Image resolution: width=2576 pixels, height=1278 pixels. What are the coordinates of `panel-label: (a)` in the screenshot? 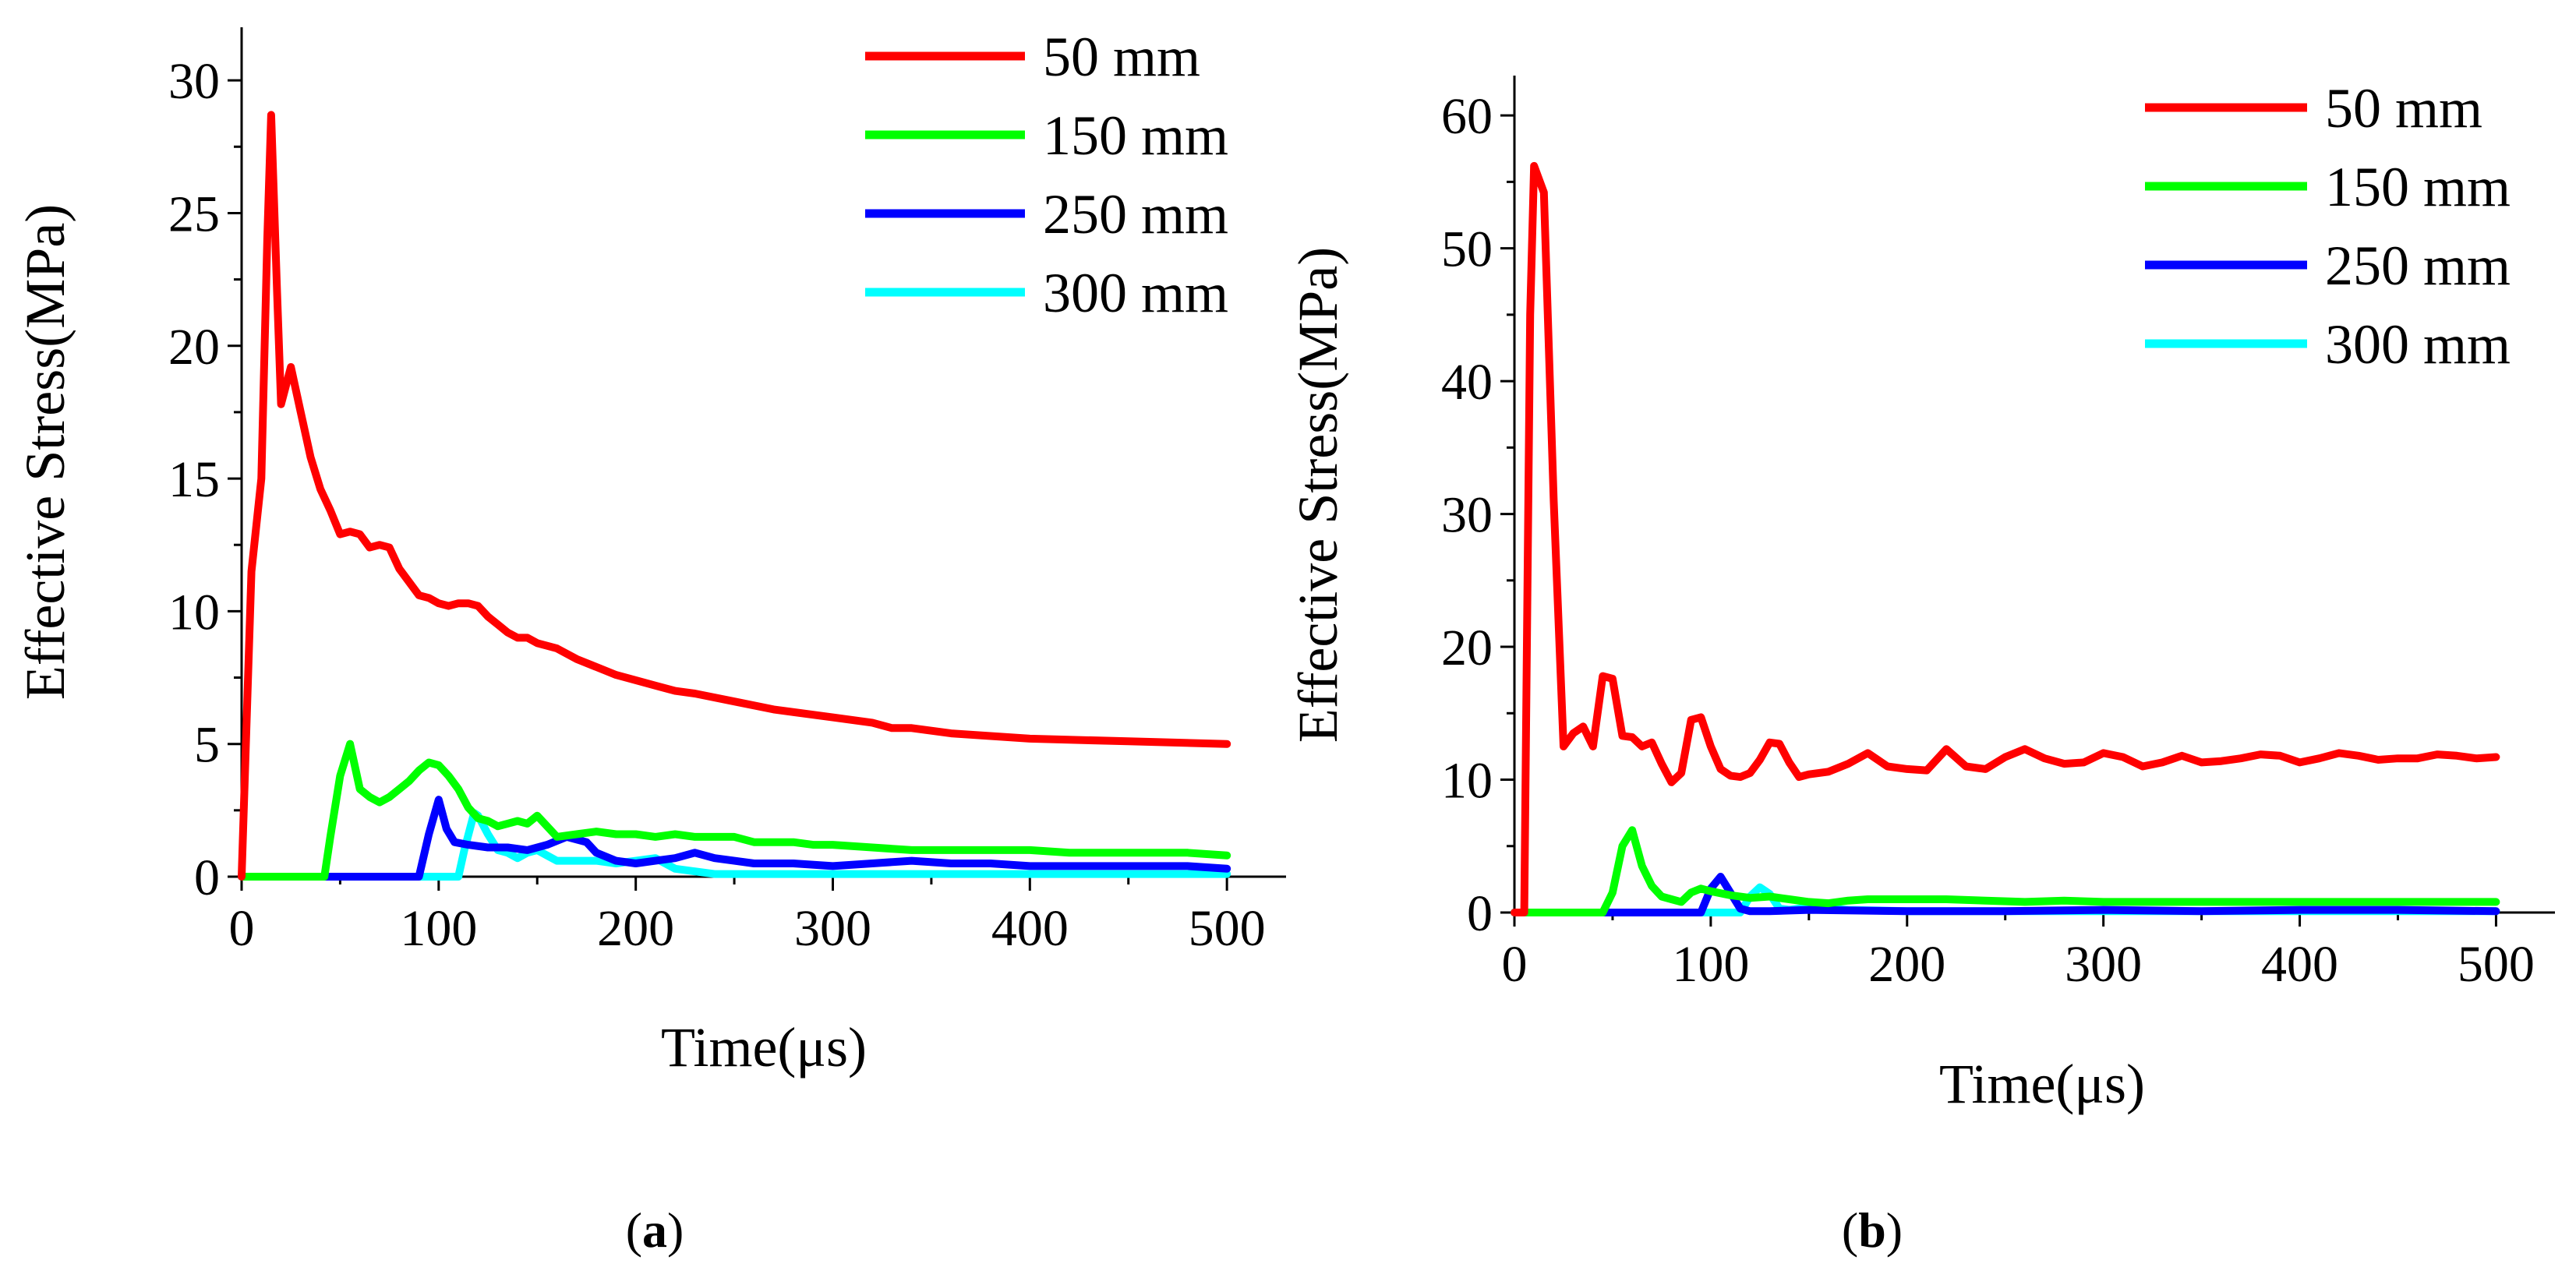 It's located at (655, 1230).